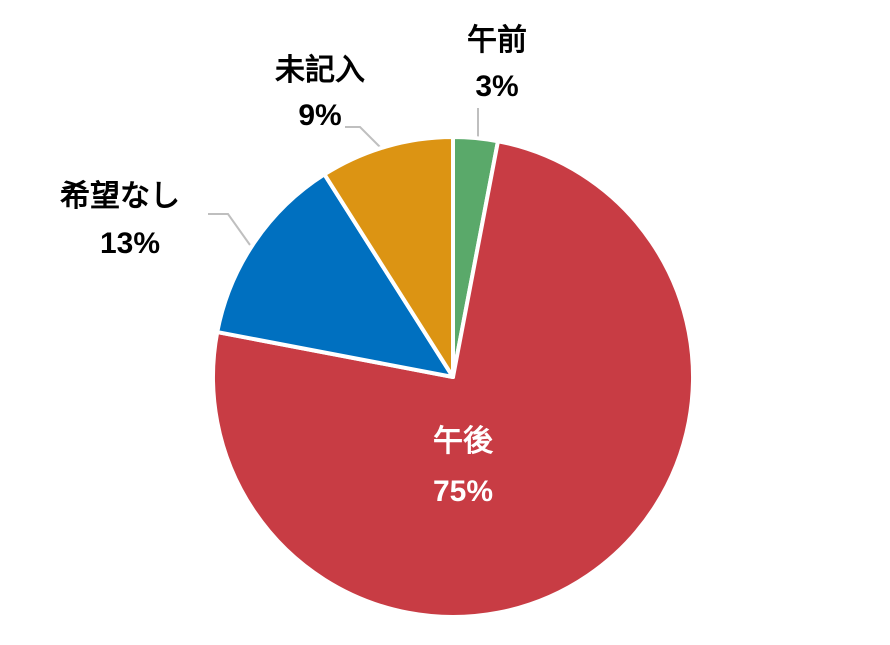 The image size is (890, 645). I want to click on value-label: 9%, so click(319, 115).